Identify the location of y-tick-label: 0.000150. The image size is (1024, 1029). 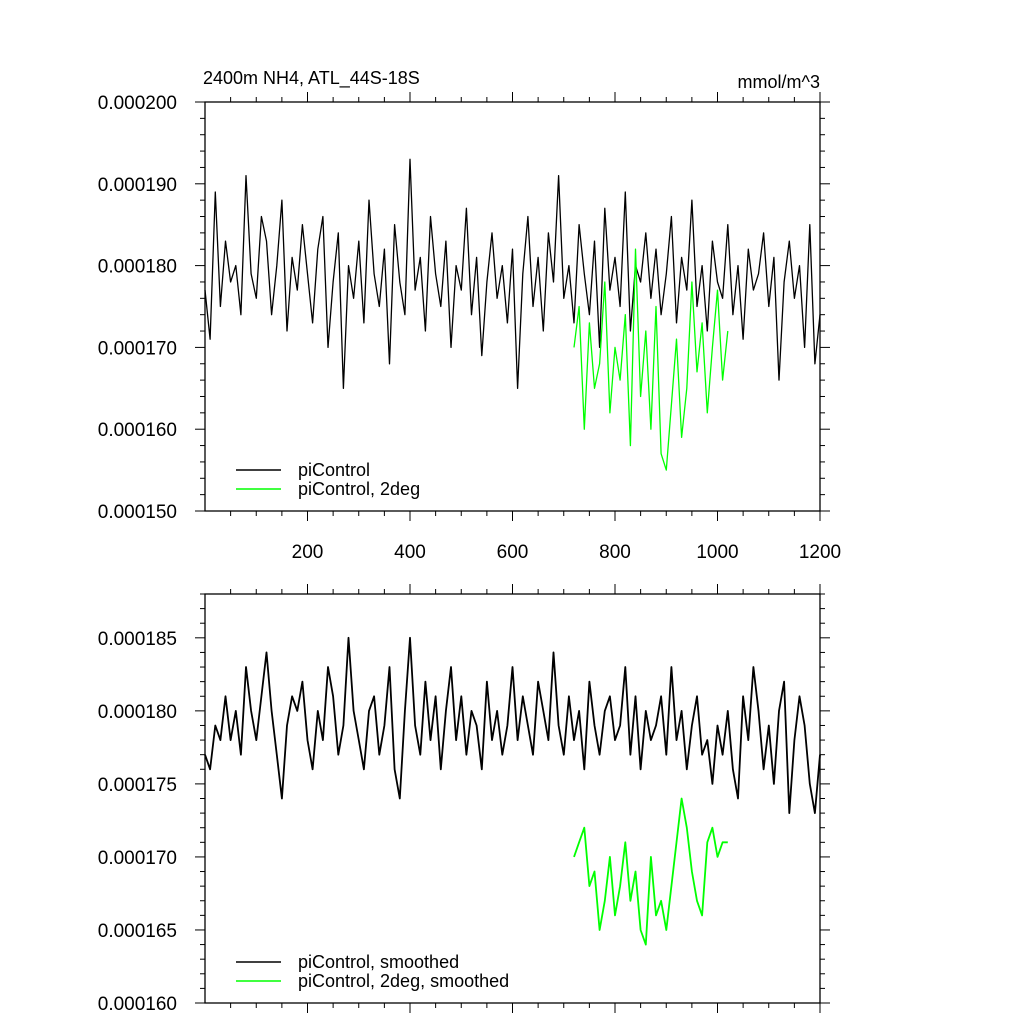
(137, 512).